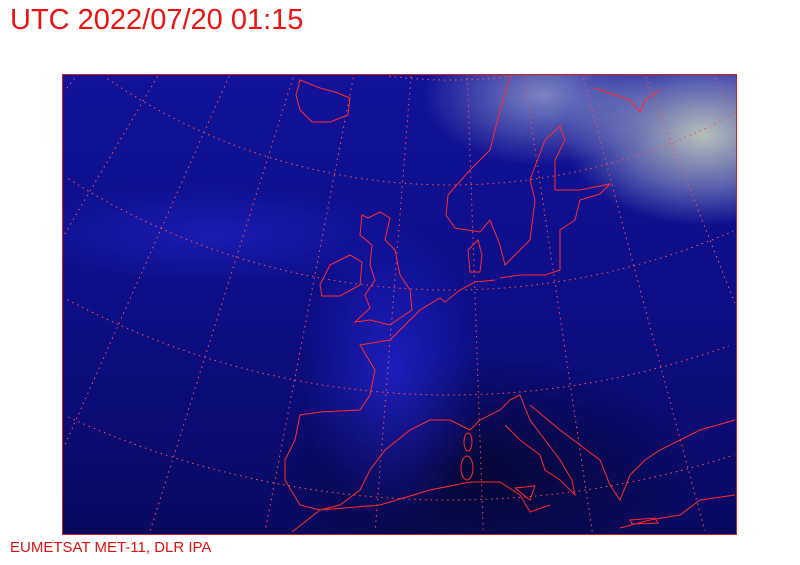 The width and height of the screenshot is (800, 565). What do you see at coordinates (341, 275) in the screenshot?
I see `coast-ireland` at bounding box center [341, 275].